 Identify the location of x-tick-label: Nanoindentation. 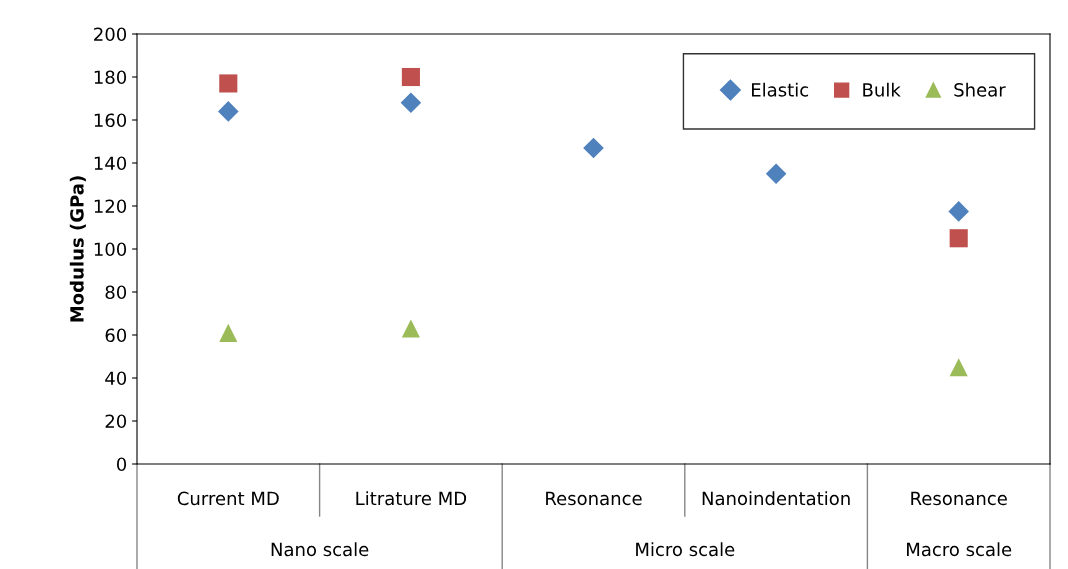
(776, 498).